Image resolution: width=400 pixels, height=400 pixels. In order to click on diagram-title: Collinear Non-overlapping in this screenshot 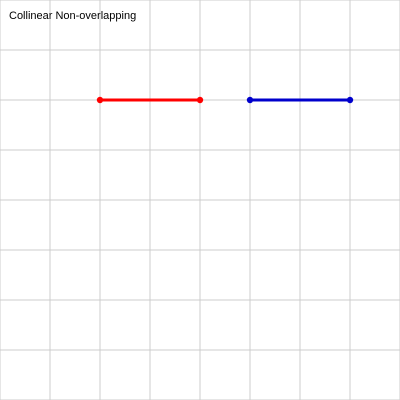, I will do `click(73, 16)`.